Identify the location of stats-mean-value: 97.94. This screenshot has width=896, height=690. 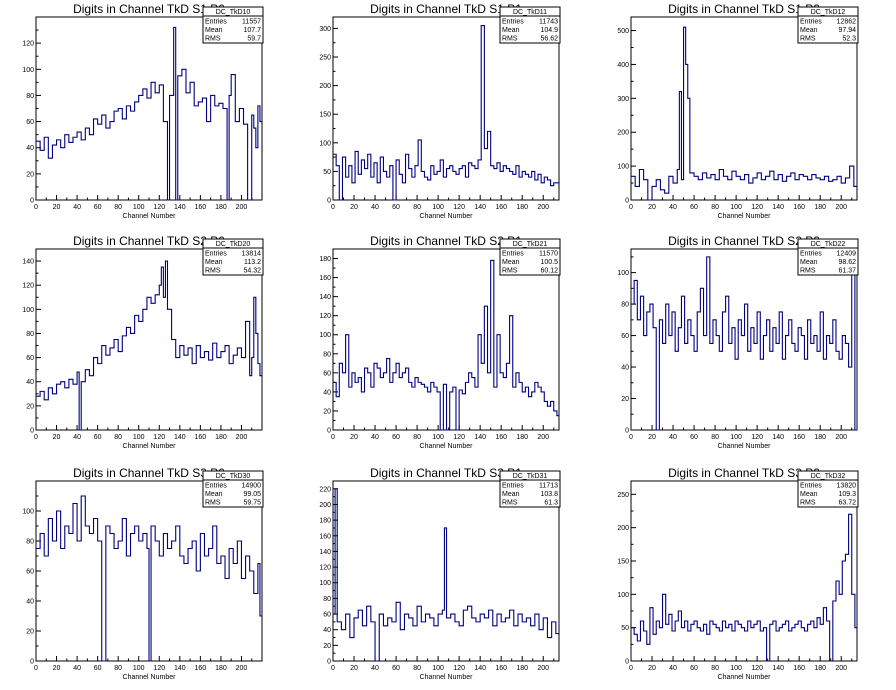
(847, 30).